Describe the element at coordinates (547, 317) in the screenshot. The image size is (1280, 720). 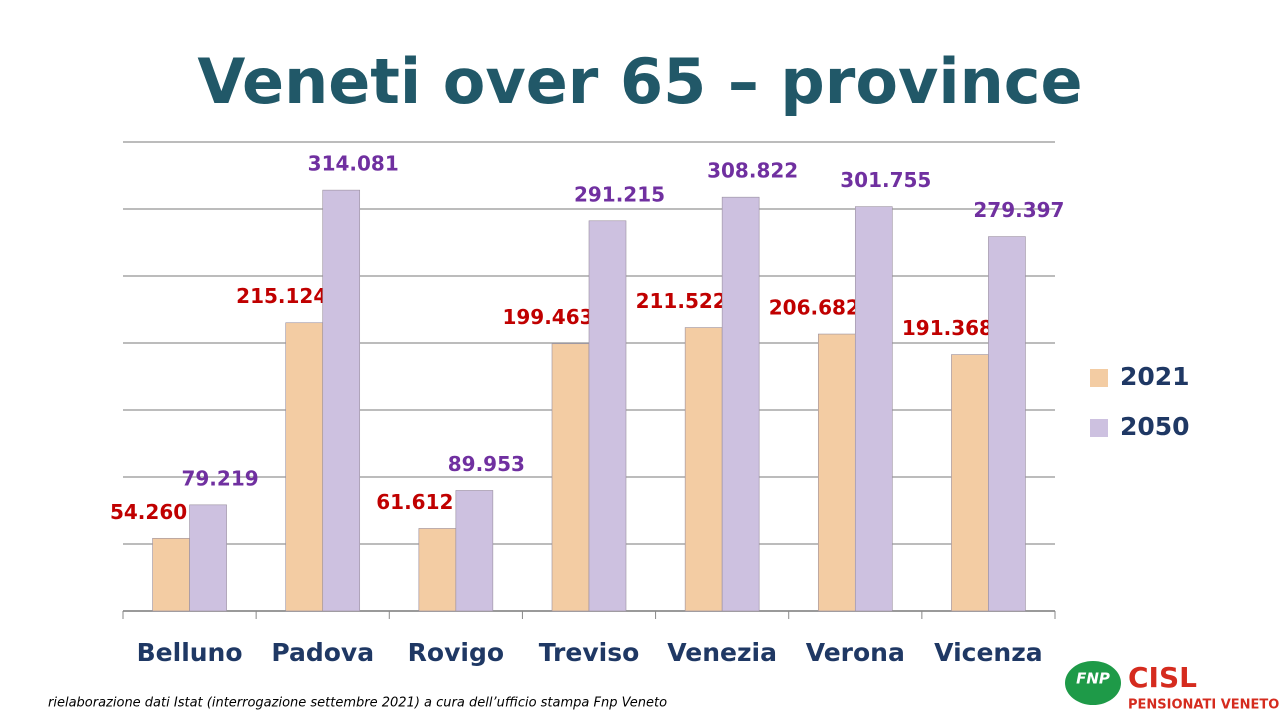
I see `value-label: 199.463` at that location.